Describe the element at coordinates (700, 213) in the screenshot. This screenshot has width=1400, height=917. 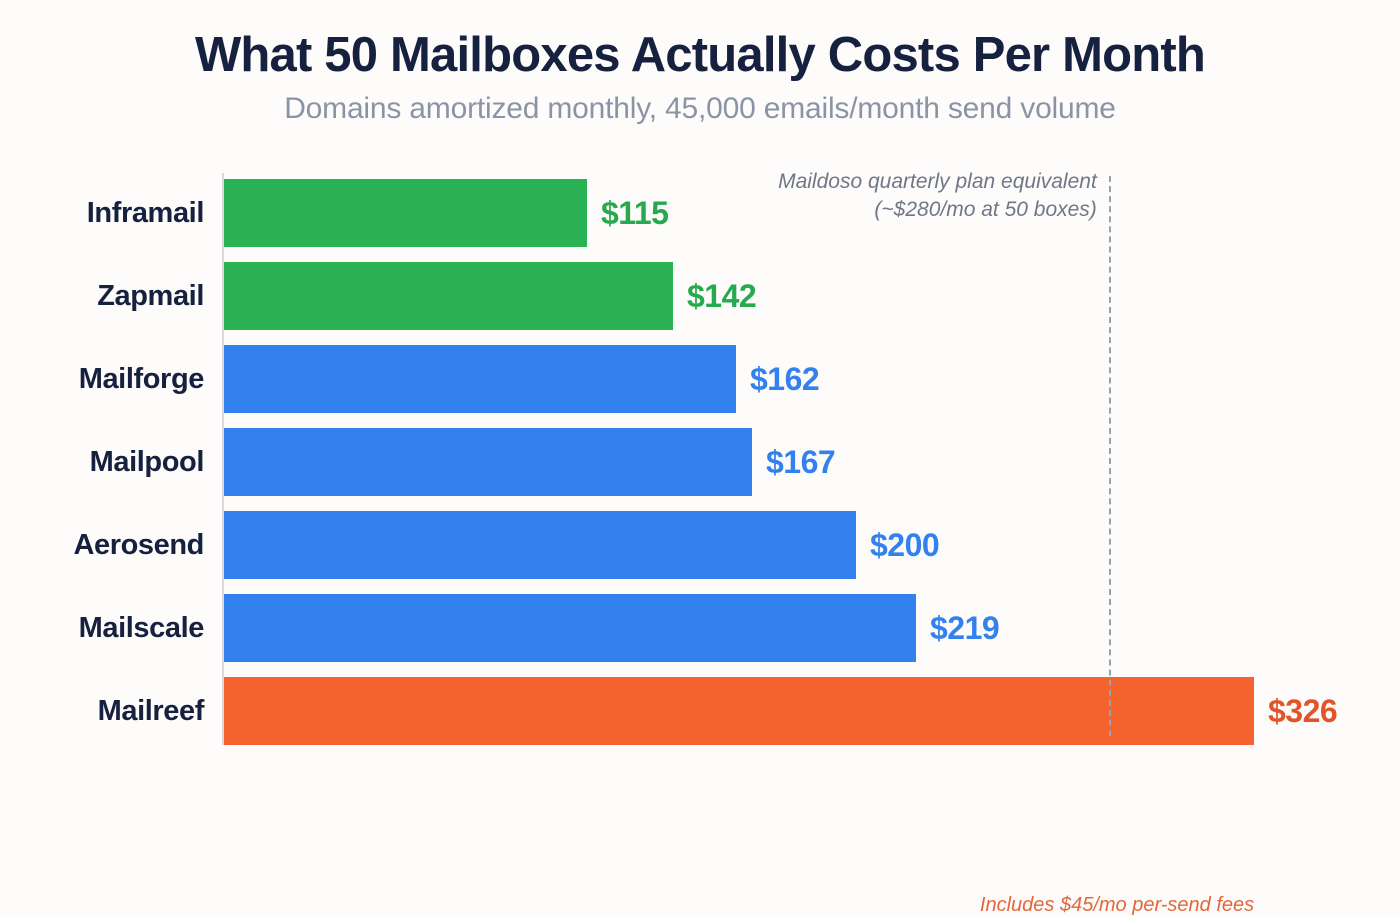
I see `bar-row: Inframail $115` at that location.